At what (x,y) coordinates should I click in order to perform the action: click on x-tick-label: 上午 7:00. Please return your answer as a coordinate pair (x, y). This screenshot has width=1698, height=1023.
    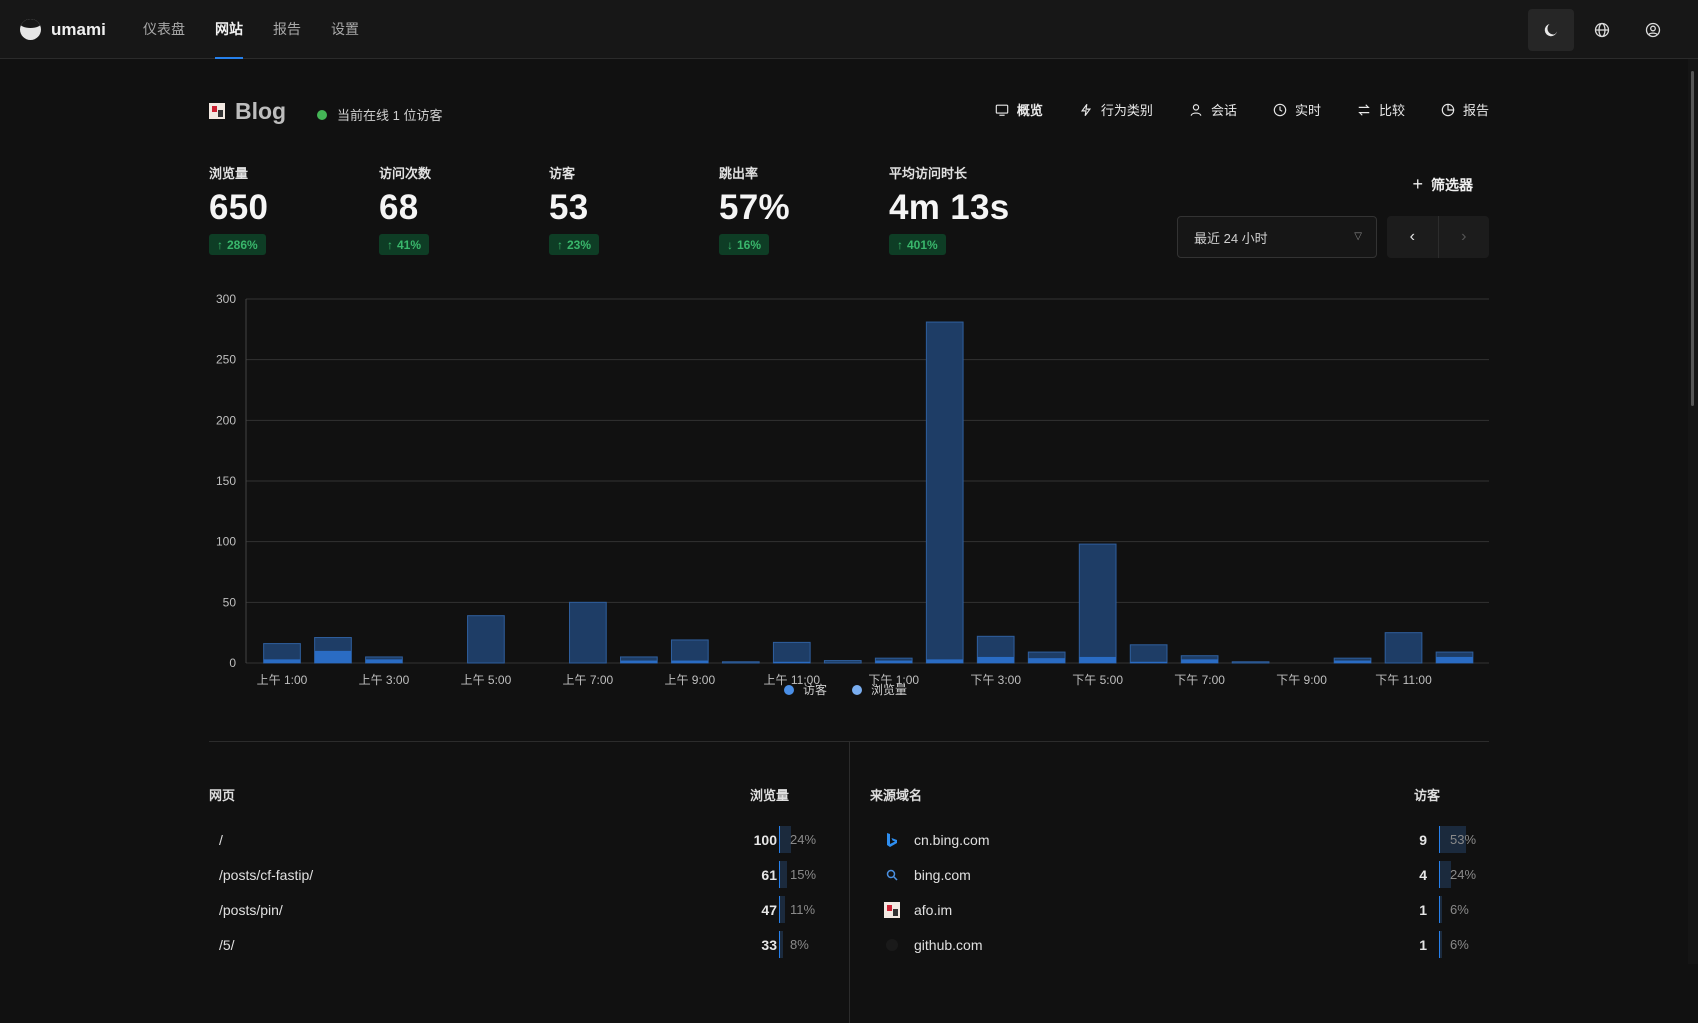
    Looking at the image, I should click on (588, 680).